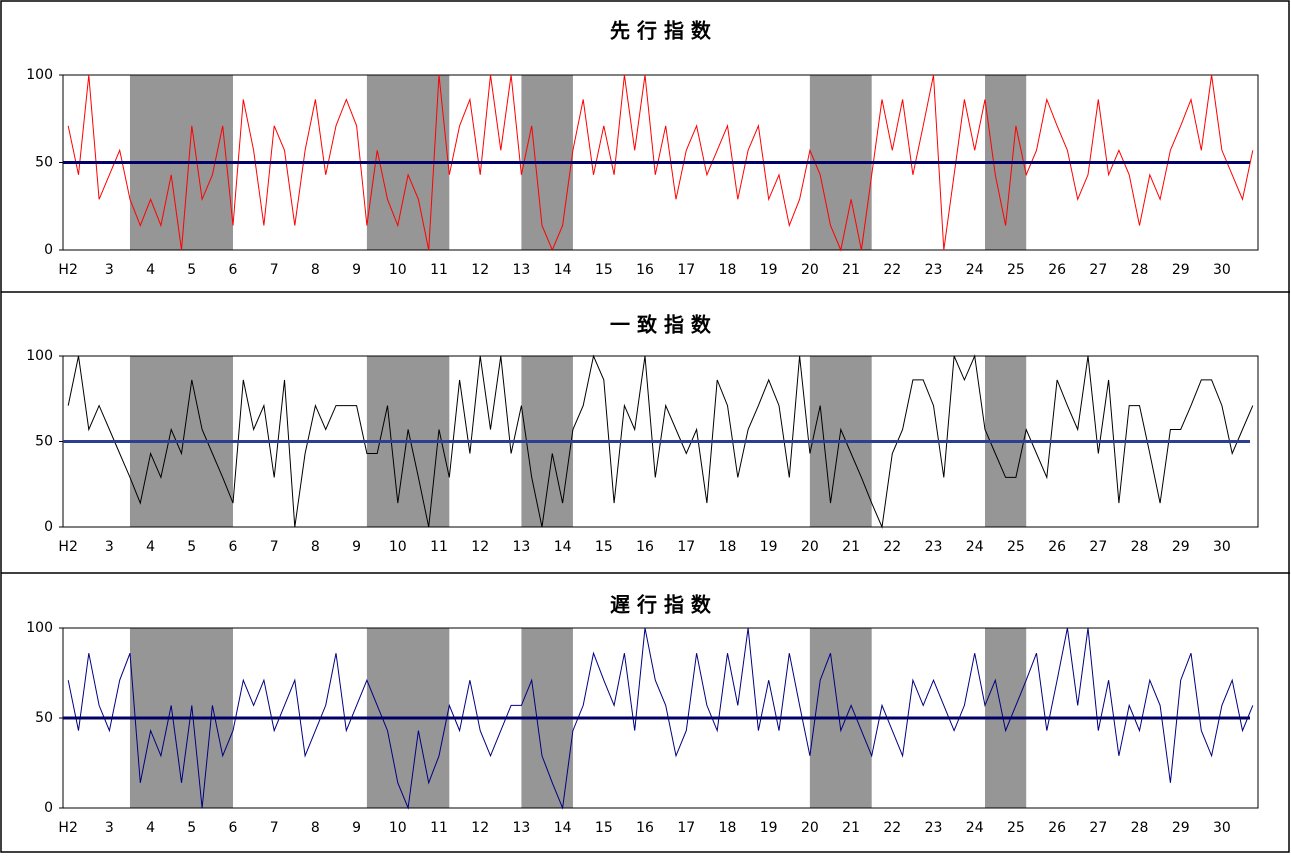 The image size is (1291, 858). Describe the element at coordinates (661, 605) in the screenshot. I see `chart-title: 遅 行 指 数` at that location.